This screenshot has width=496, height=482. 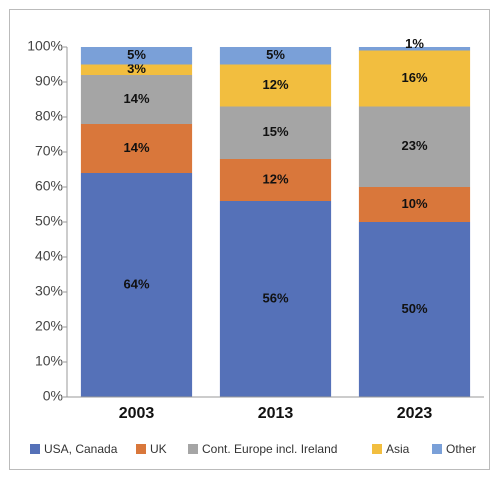 I want to click on y-tick-label: 30%, so click(x=49, y=291).